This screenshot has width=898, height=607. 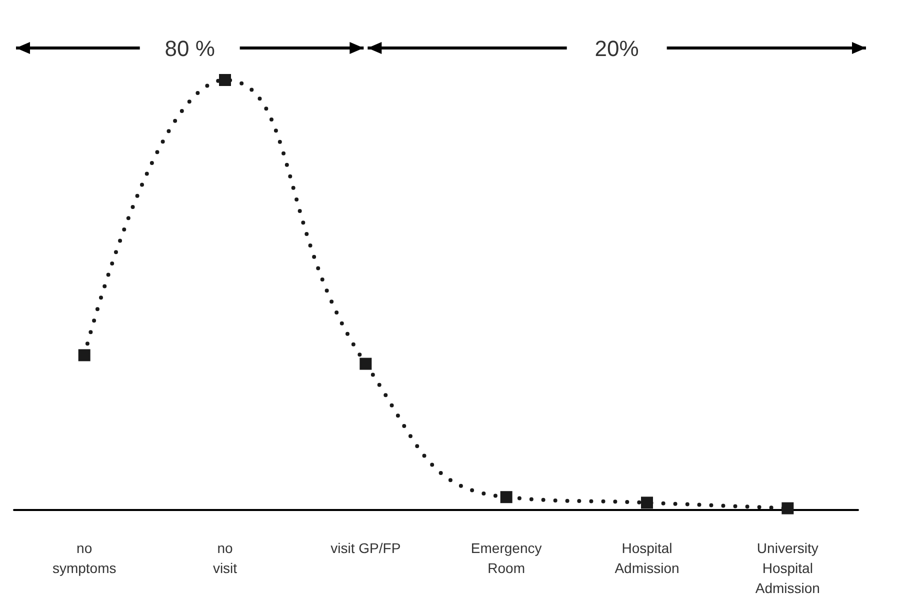 I want to click on x-tick-label: no visit, so click(x=225, y=558).